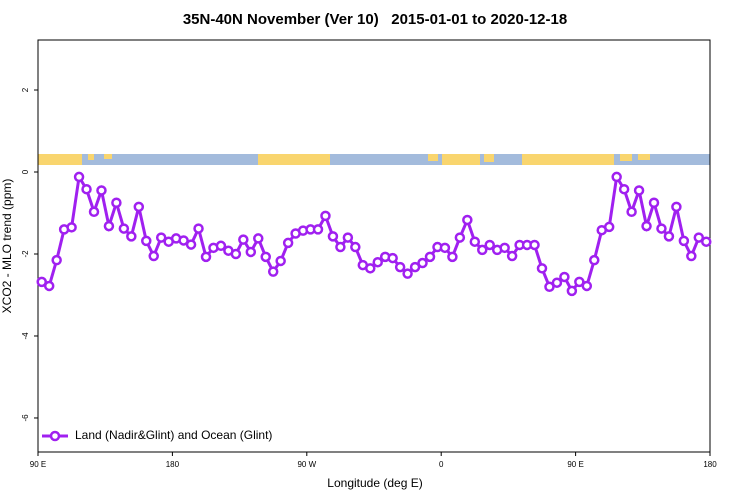  What do you see at coordinates (25, 254) in the screenshot?
I see `y-tick-label: -2` at bounding box center [25, 254].